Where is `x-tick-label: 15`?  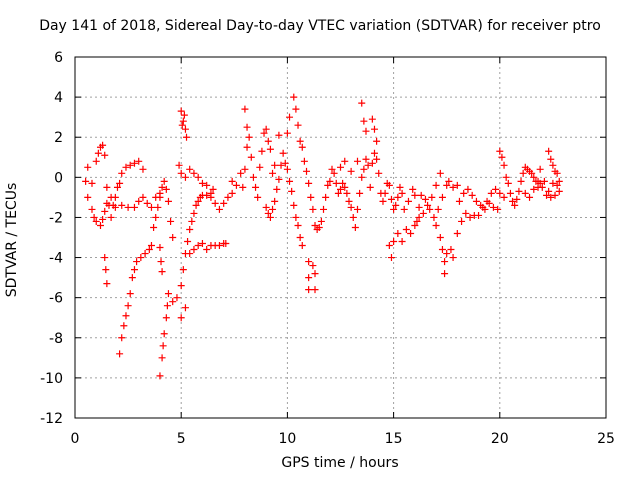 x-tick-label: 15 is located at coordinates (394, 439).